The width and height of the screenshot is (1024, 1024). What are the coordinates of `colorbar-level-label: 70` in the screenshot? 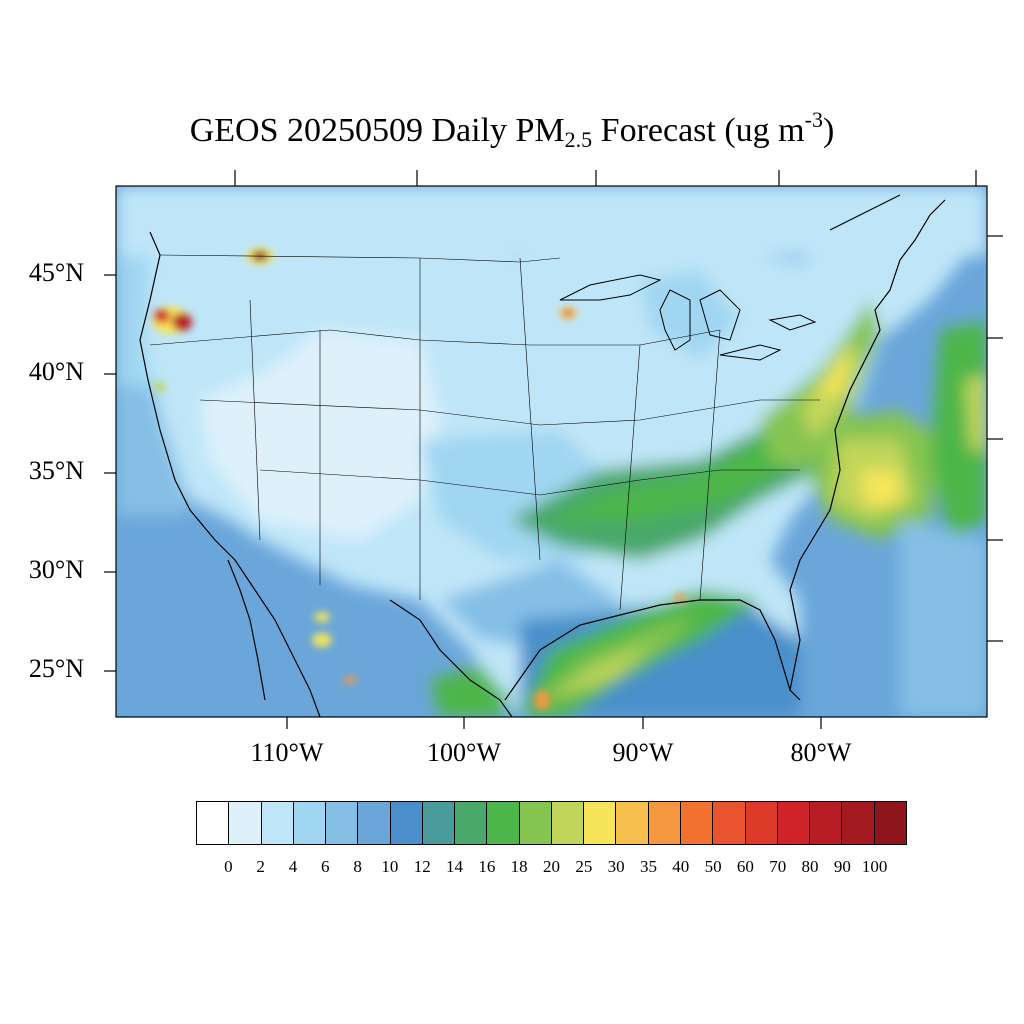 It's located at (778, 866).